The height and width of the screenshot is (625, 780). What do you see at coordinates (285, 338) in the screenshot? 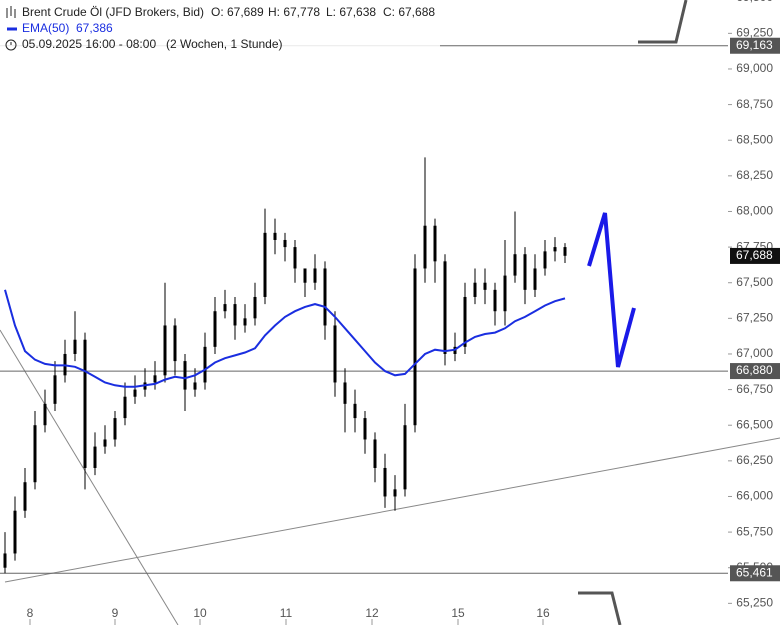
I see `ema-line` at bounding box center [285, 338].